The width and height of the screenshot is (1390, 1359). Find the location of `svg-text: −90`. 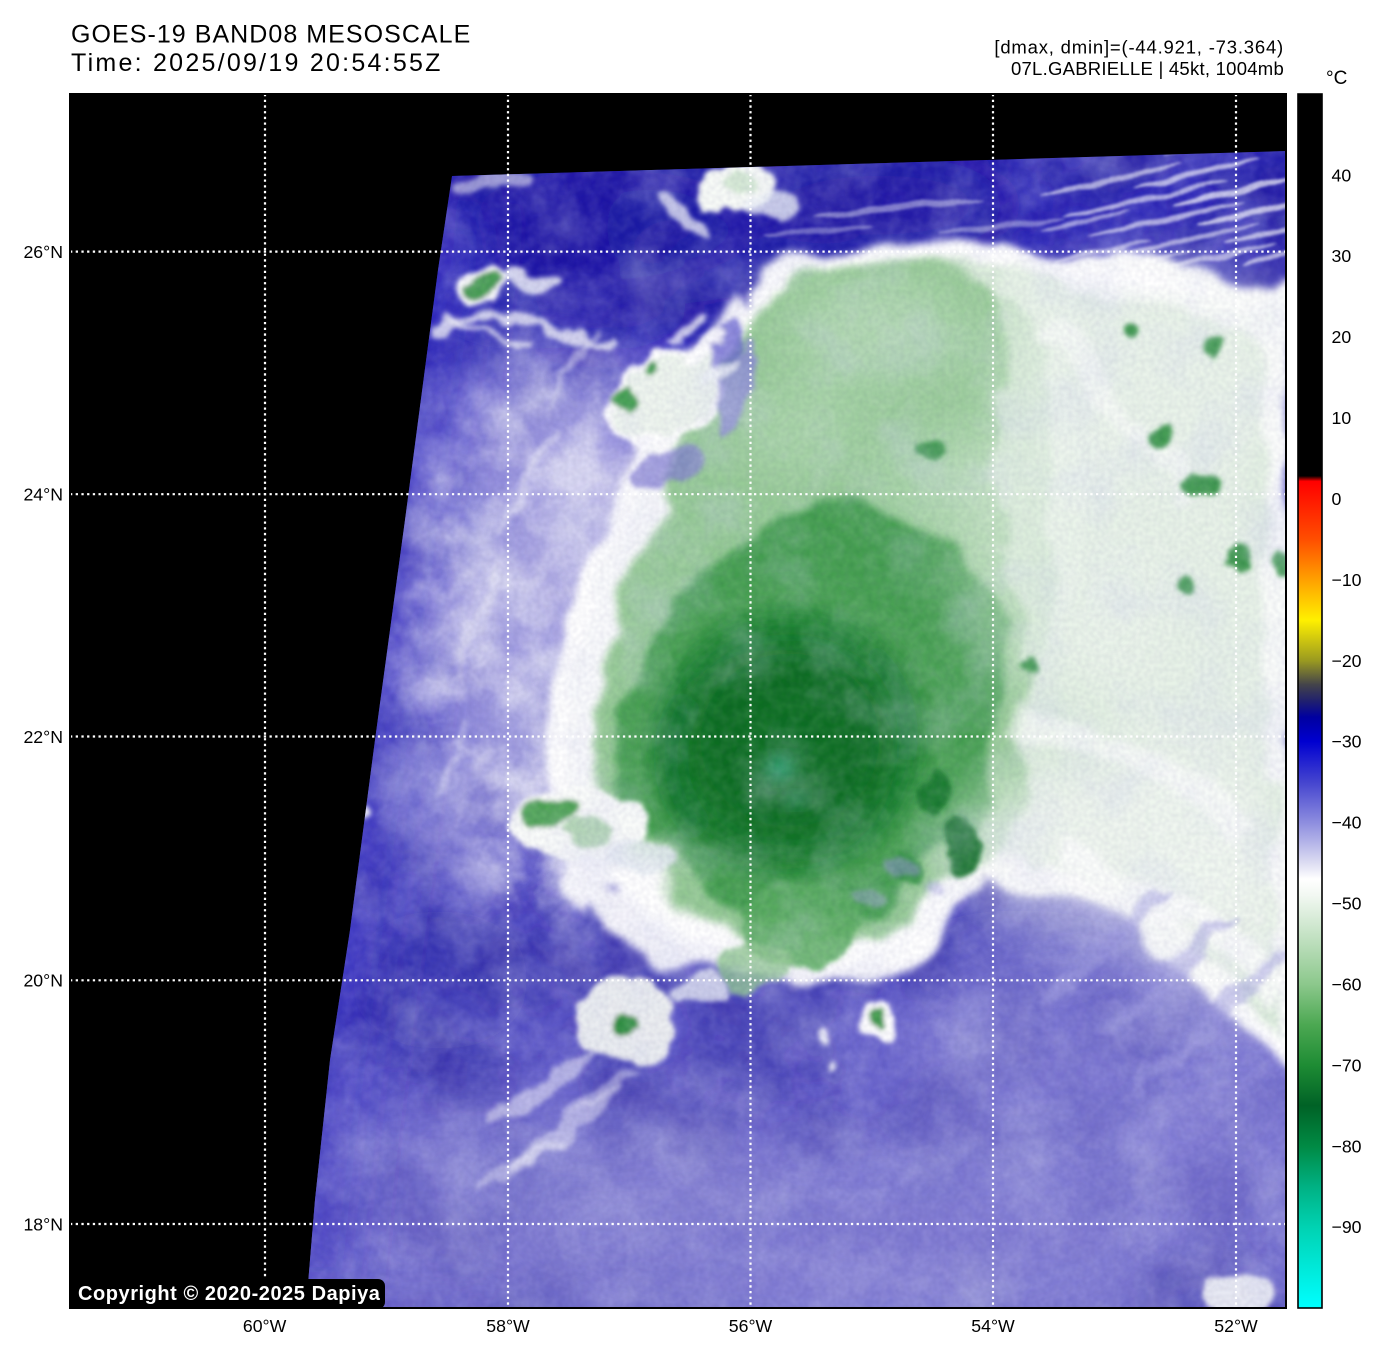

svg-text: −90 is located at coordinates (1347, 1227).